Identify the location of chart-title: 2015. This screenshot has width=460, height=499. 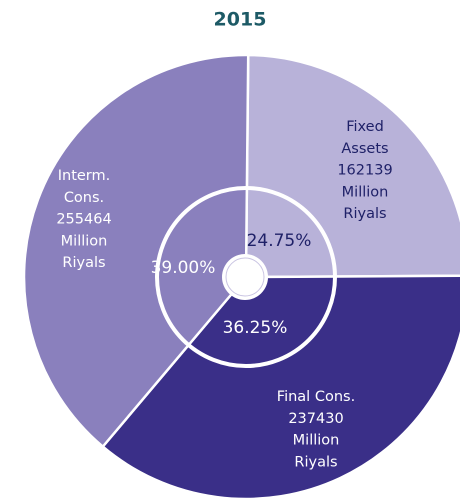
(240, 20).